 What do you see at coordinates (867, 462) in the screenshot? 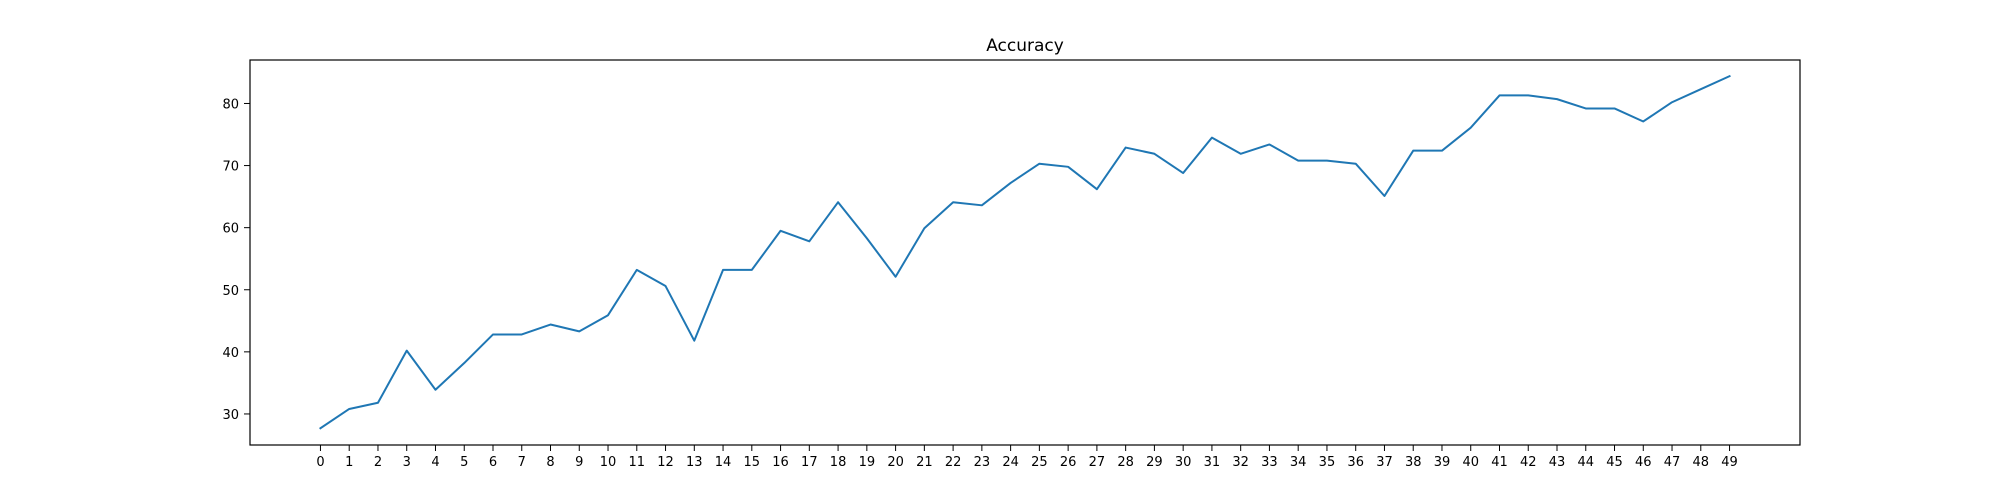
I see `x-tick-label: 19` at bounding box center [867, 462].